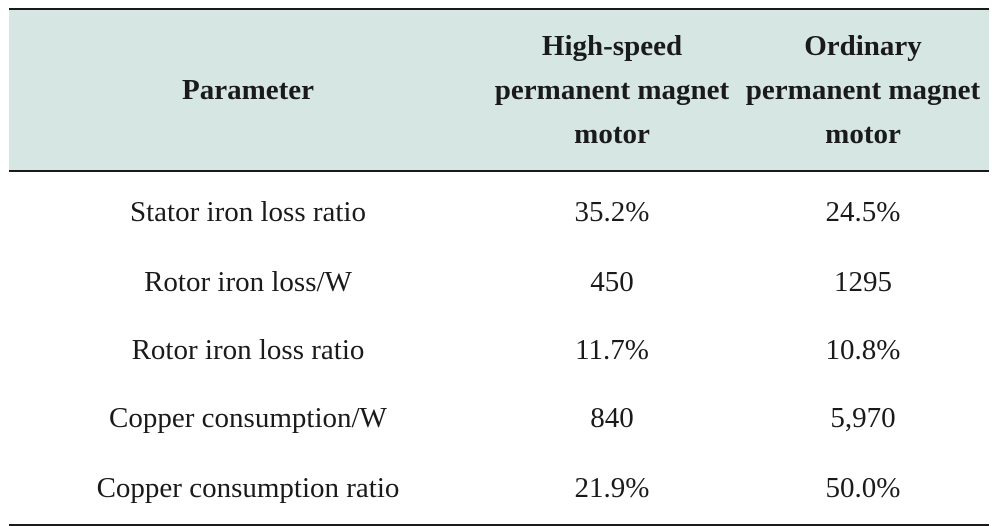 Image resolution: width=997 pixels, height=526 pixels. I want to click on cell-high-speed: 11.7%, so click(612, 349).